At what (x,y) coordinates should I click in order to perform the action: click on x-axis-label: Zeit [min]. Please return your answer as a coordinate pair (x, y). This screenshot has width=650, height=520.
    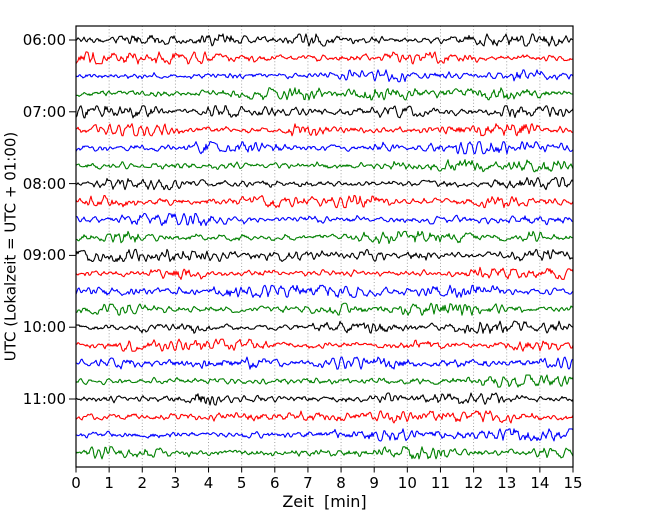
    Looking at the image, I should click on (324, 501).